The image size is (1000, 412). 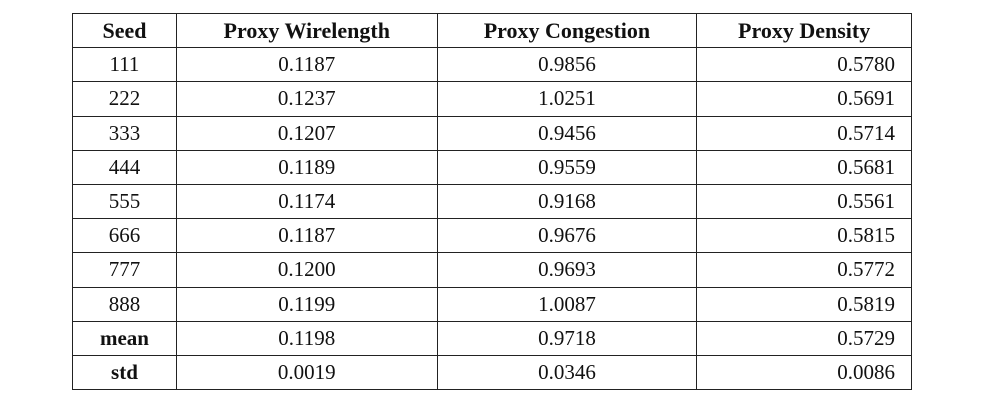 I want to click on table-cell: 0.9559, so click(x=567, y=167).